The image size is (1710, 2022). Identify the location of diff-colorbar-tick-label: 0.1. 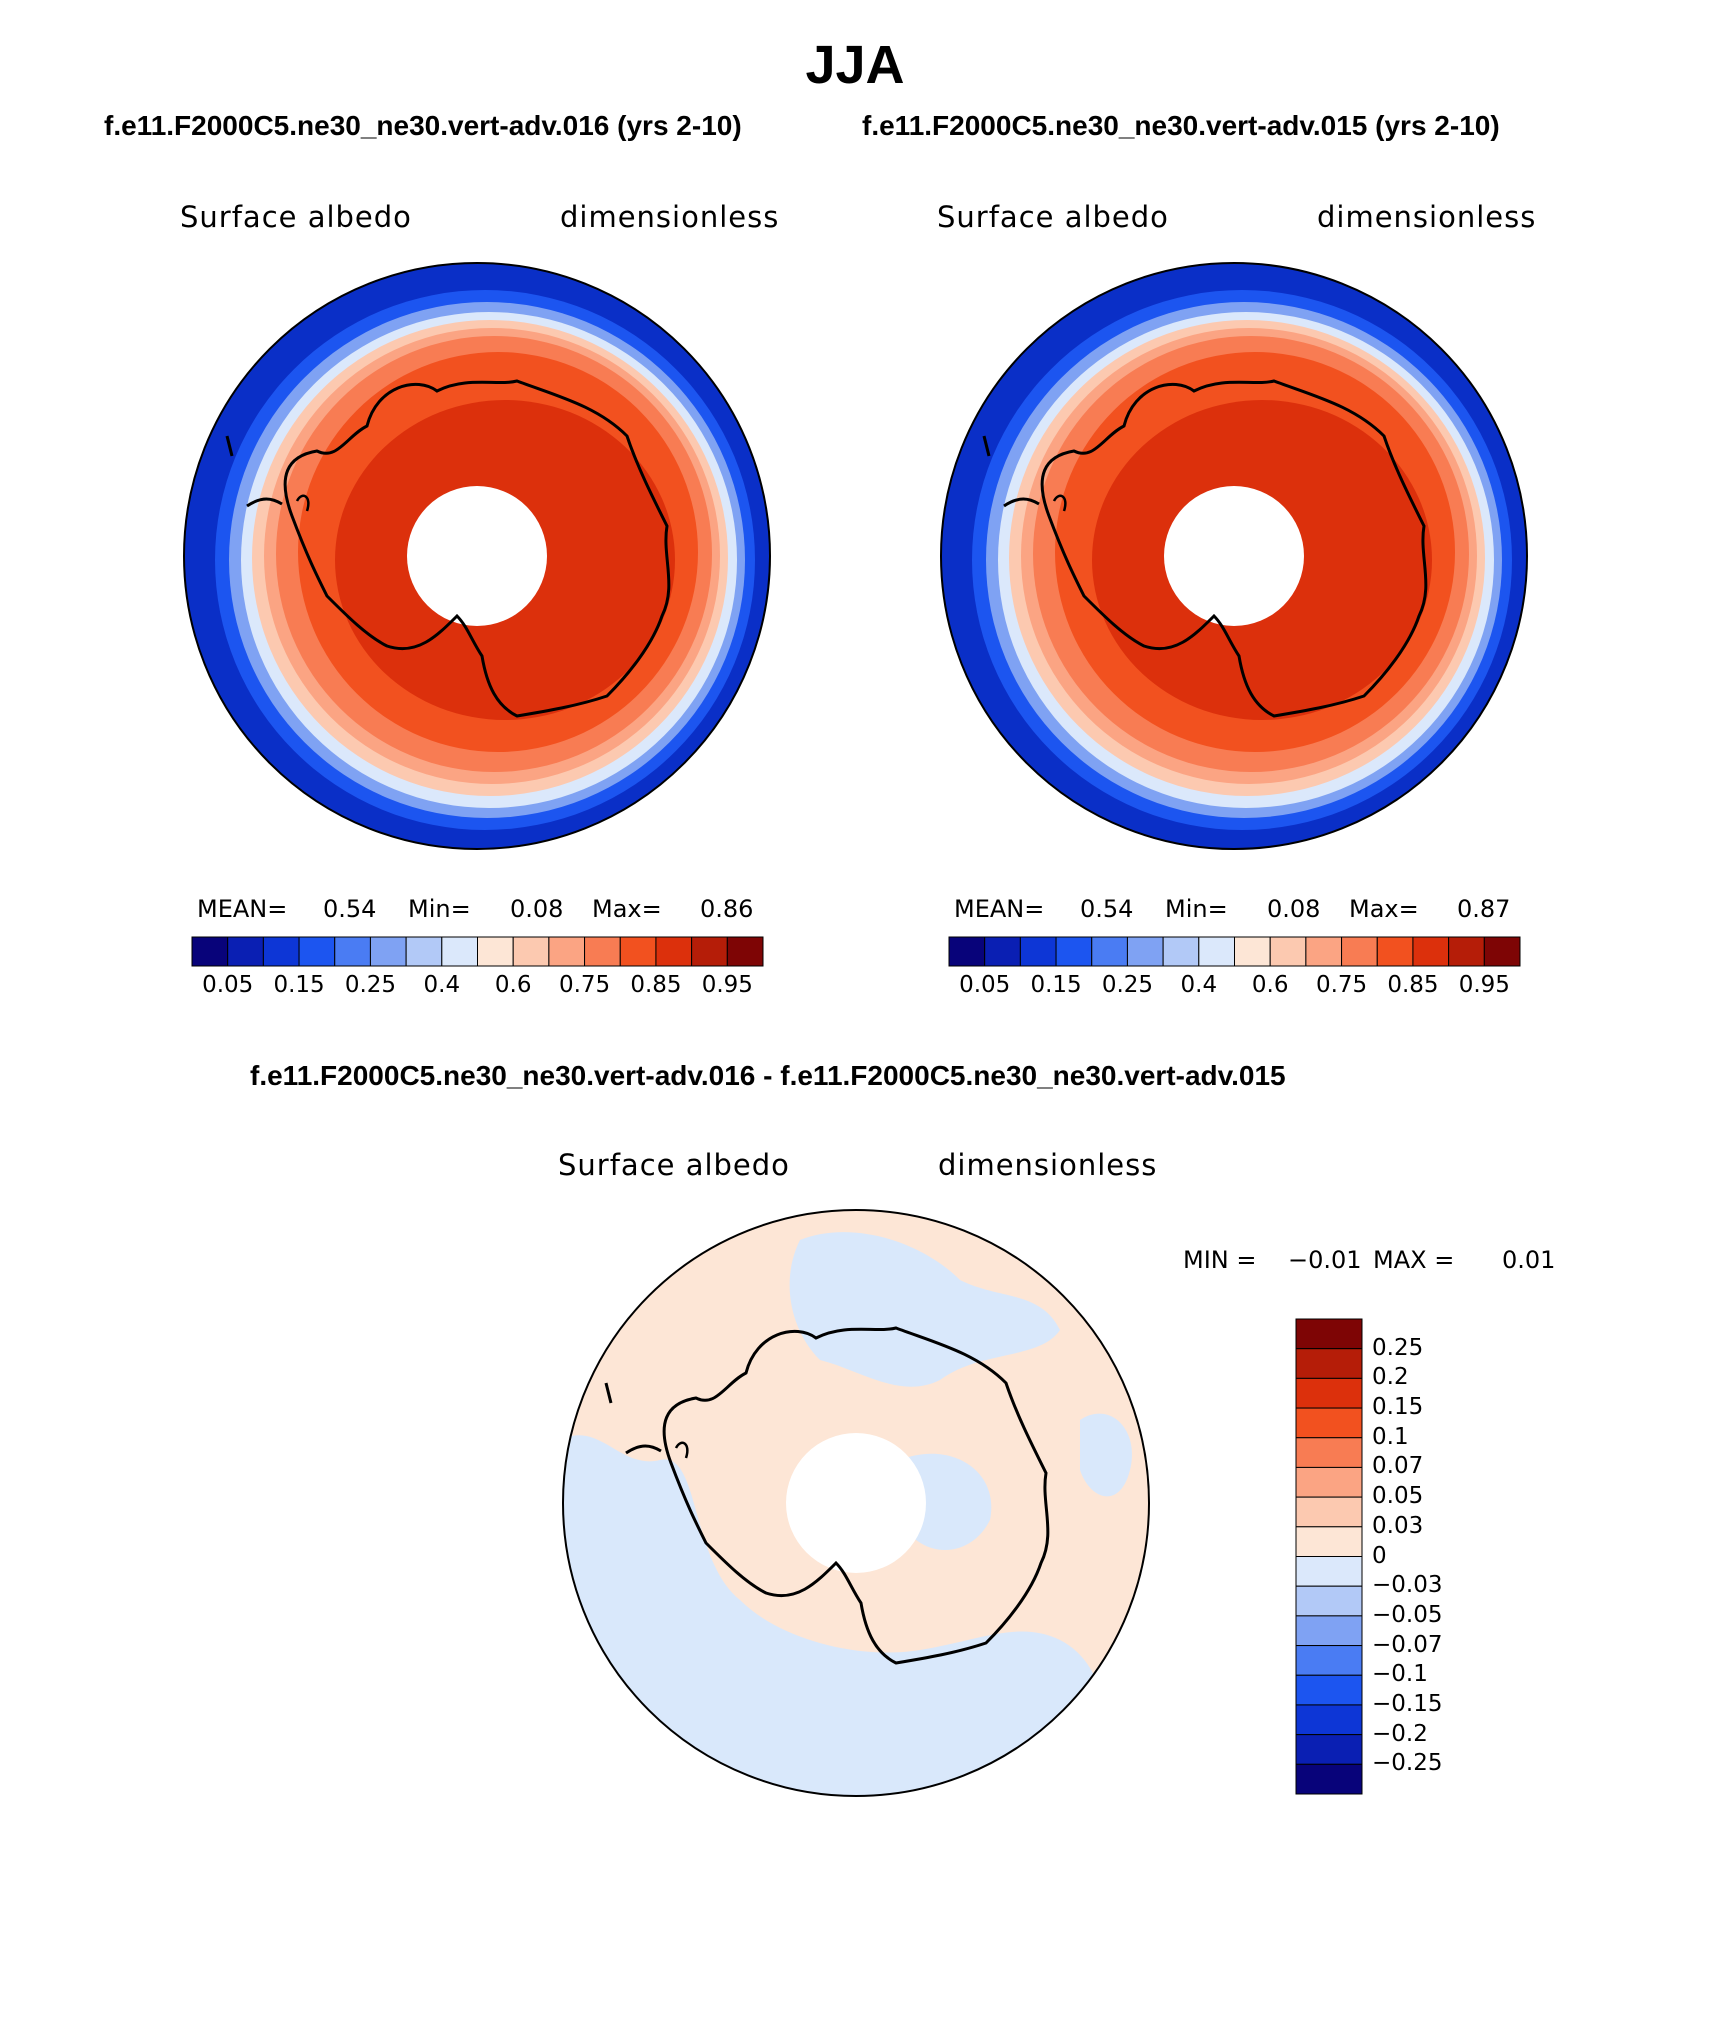
(1390, 1436).